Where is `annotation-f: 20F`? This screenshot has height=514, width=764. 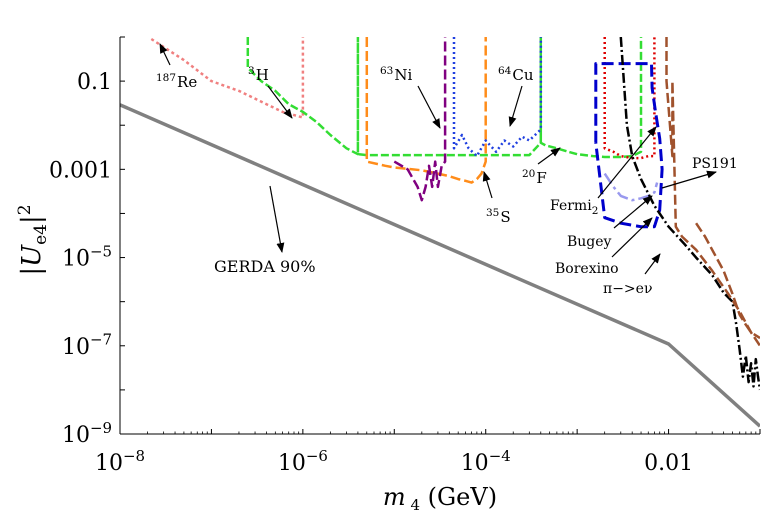 annotation-f: 20F is located at coordinates (534, 177).